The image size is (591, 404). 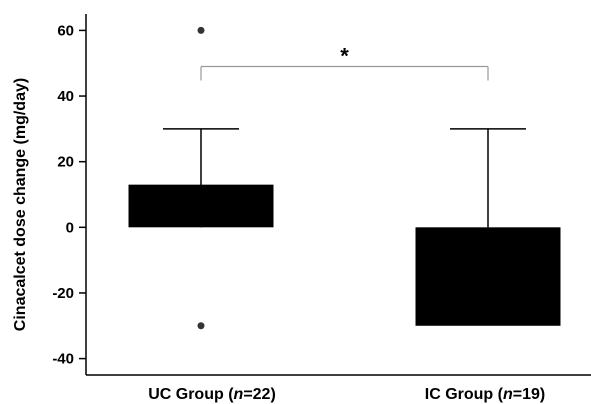 What do you see at coordinates (69, 194) in the screenshot?
I see `y-axis: 60 40 20 0 -20 -40` at bounding box center [69, 194].